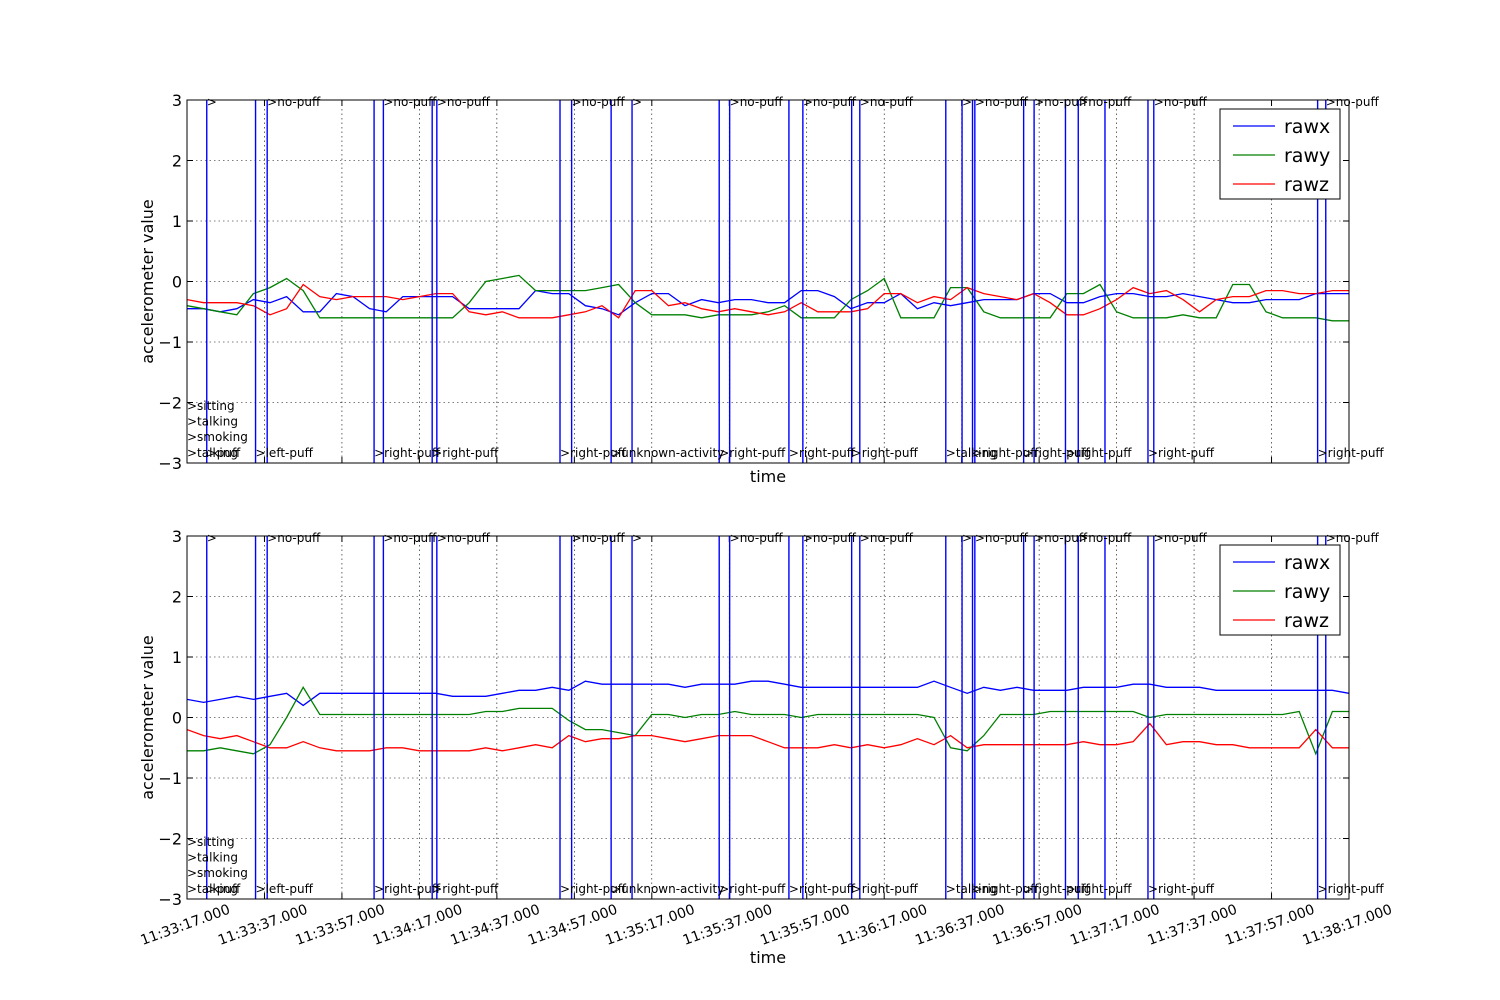  Describe the element at coordinates (177, 282) in the screenshot. I see `y-tick-label: 0` at that location.